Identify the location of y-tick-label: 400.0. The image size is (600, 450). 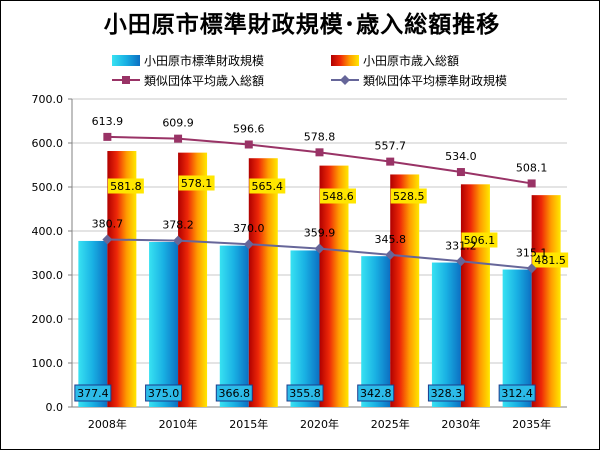
(48, 231).